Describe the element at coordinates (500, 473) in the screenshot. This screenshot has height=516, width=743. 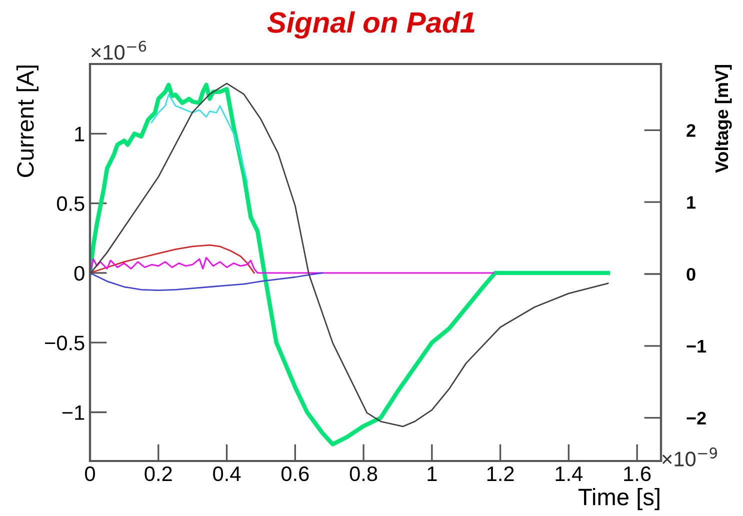
I see `x-tick-label: 1.2` at that location.